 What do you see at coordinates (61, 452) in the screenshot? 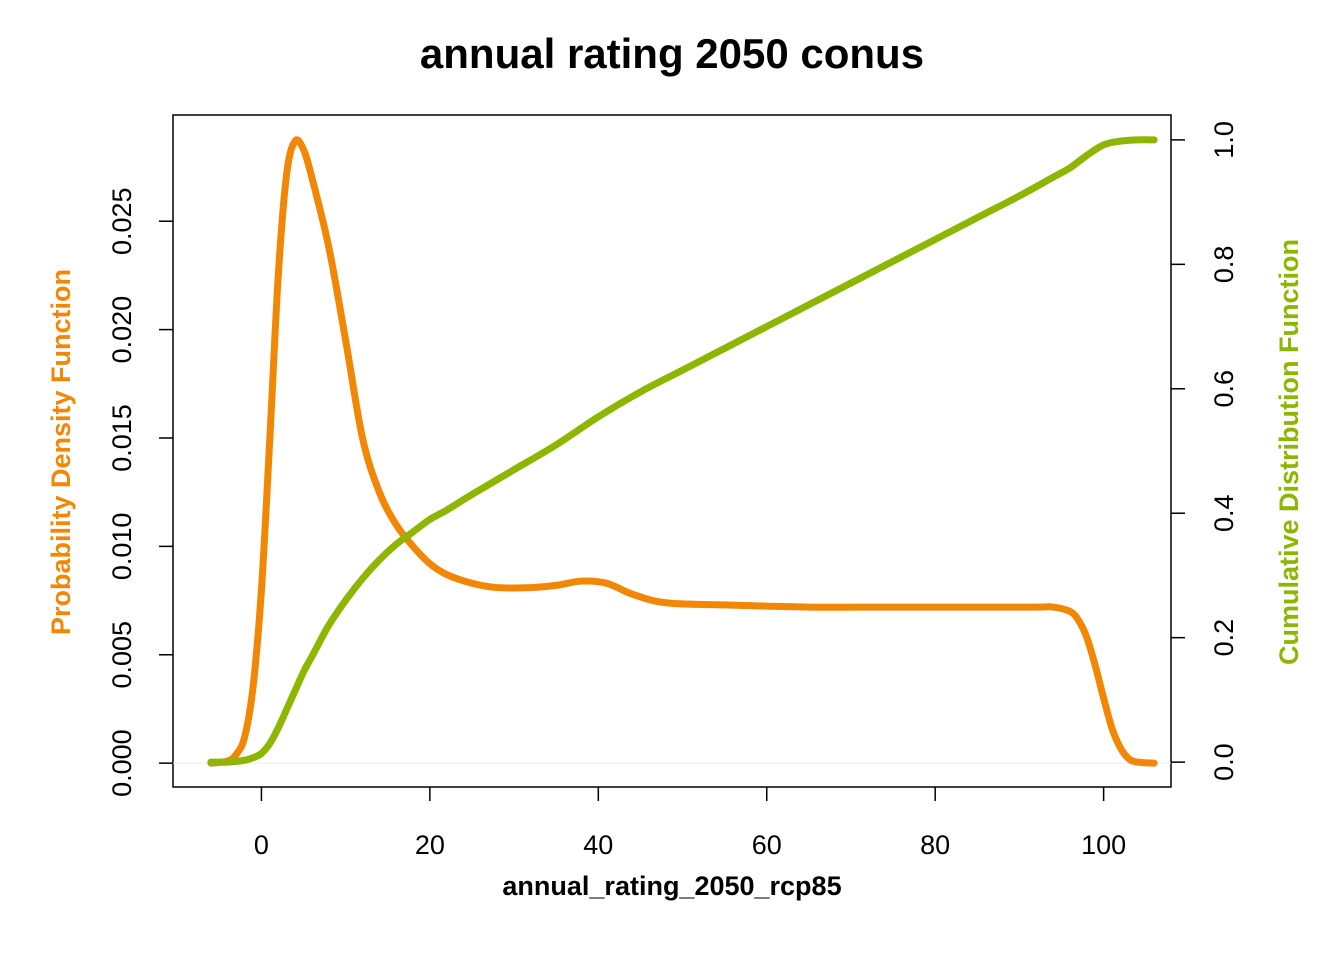
I see `y-axis-left-label: Probability Density Function` at bounding box center [61, 452].